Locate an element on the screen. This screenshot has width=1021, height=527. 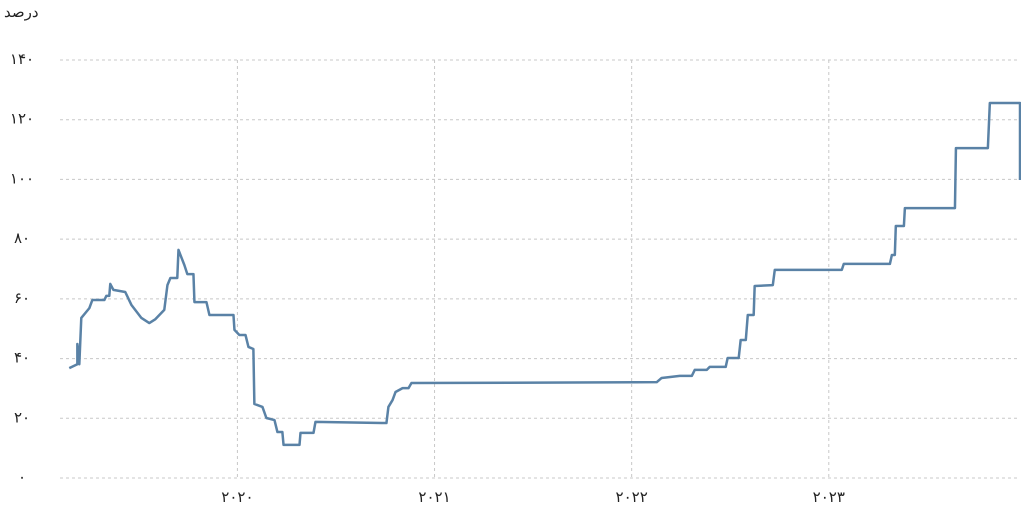
y-tick-label: ۱۰۰ is located at coordinates (22, 178).